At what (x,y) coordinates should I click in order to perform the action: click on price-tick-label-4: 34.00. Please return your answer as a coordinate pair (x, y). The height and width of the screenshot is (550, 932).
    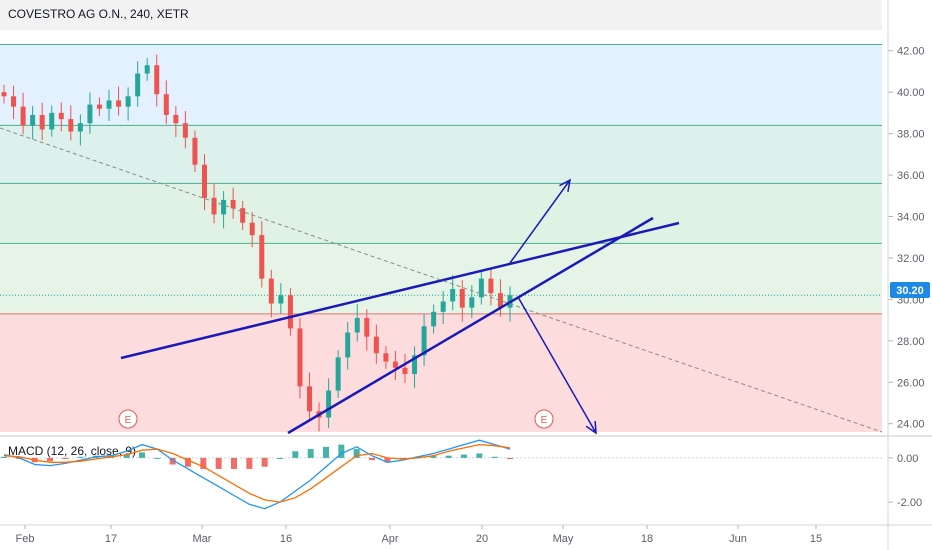
    Looking at the image, I should click on (911, 217).